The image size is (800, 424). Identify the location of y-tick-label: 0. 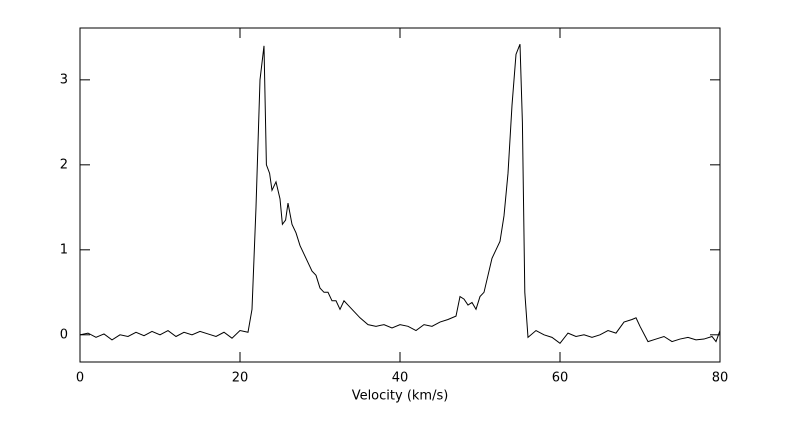
(64, 334).